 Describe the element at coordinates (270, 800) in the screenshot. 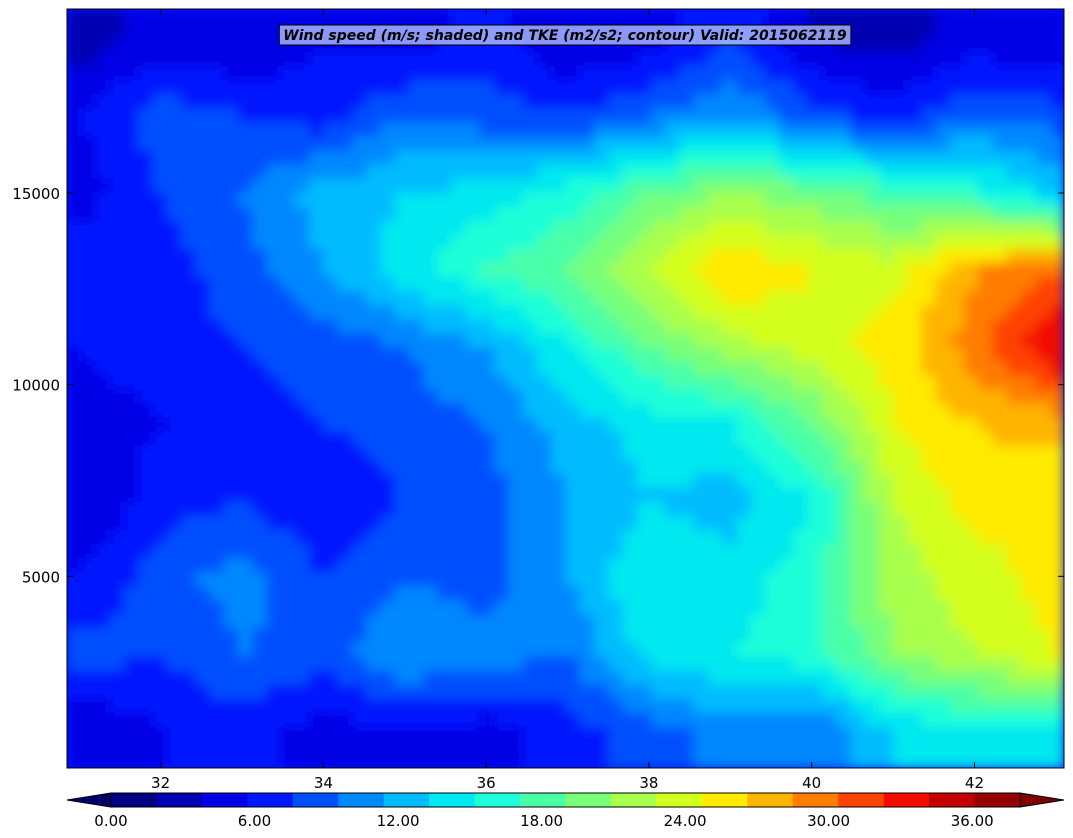

I see `colorbar-swatch` at that location.